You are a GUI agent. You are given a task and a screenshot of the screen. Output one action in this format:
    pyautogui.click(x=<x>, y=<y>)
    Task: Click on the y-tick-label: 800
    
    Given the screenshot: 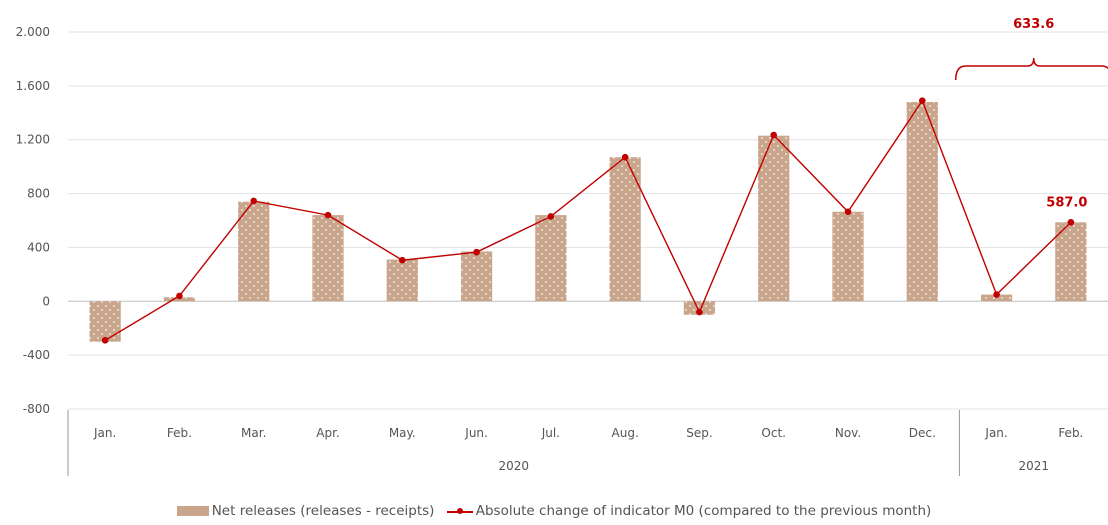 What is the action you would take?
    pyautogui.click(x=38, y=194)
    